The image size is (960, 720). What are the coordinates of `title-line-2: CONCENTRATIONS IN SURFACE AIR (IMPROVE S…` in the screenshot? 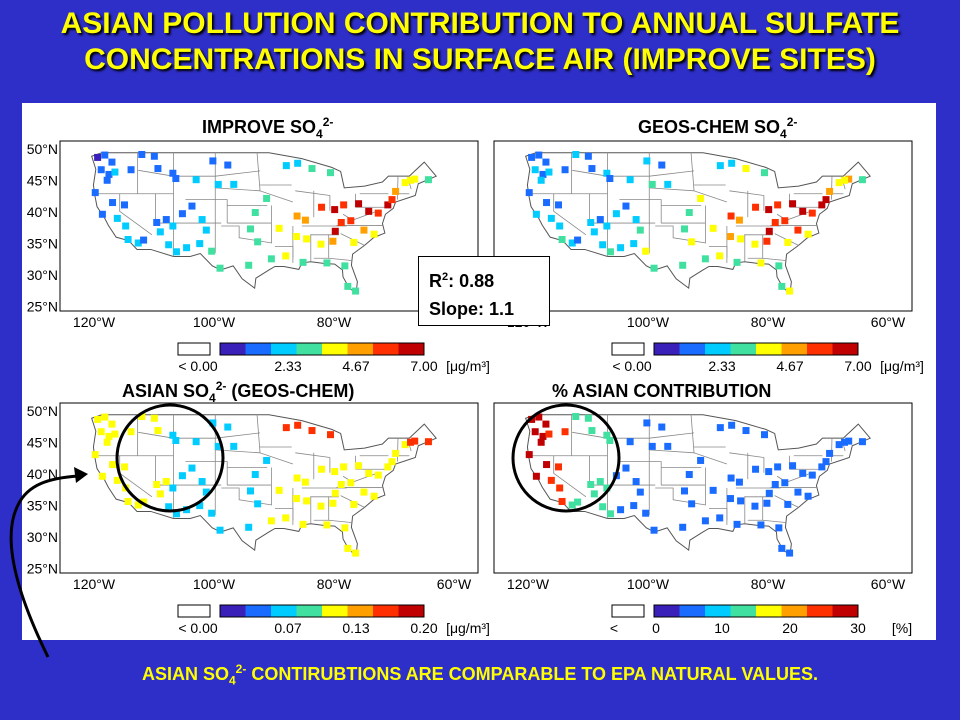 It's located at (480, 59).